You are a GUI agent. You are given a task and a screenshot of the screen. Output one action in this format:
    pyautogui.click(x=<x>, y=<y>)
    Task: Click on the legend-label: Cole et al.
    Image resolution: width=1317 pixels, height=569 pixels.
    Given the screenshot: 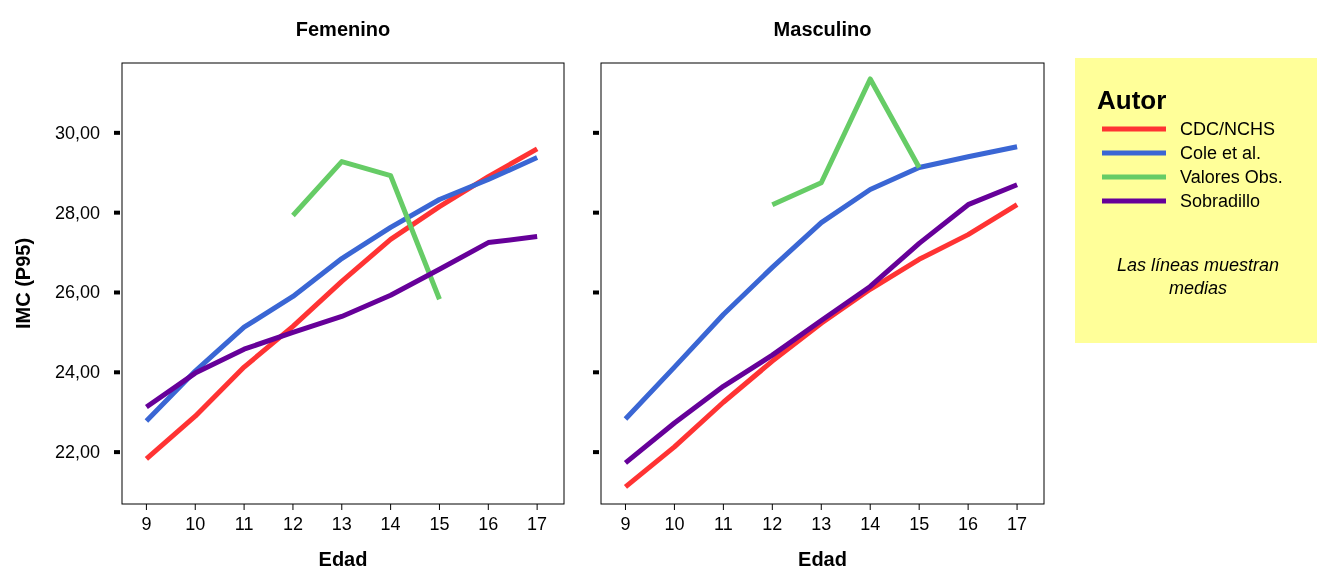 What is the action you would take?
    pyautogui.click(x=1221, y=153)
    